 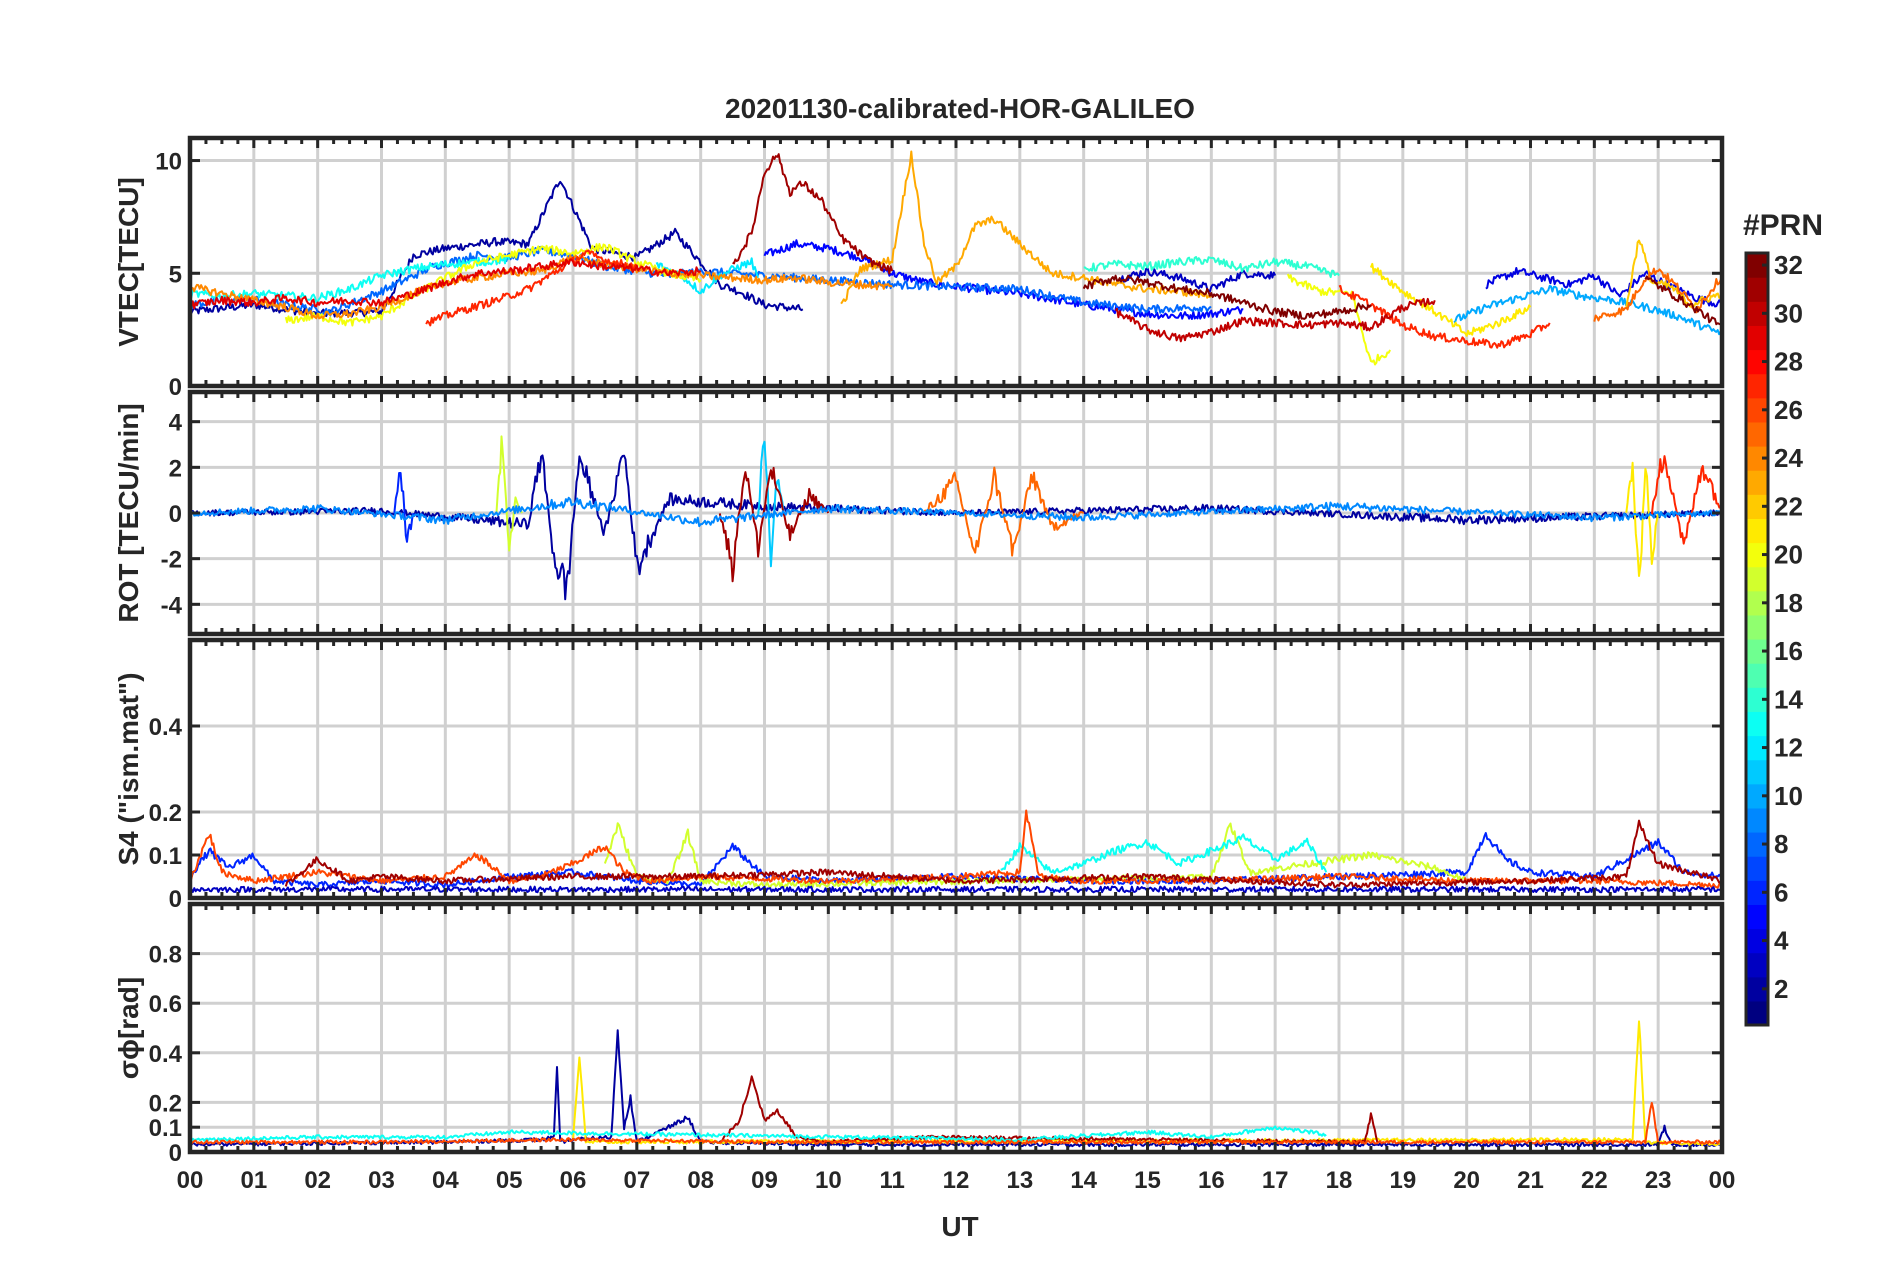 I want to click on y-tick-label: 5, so click(x=175, y=274).